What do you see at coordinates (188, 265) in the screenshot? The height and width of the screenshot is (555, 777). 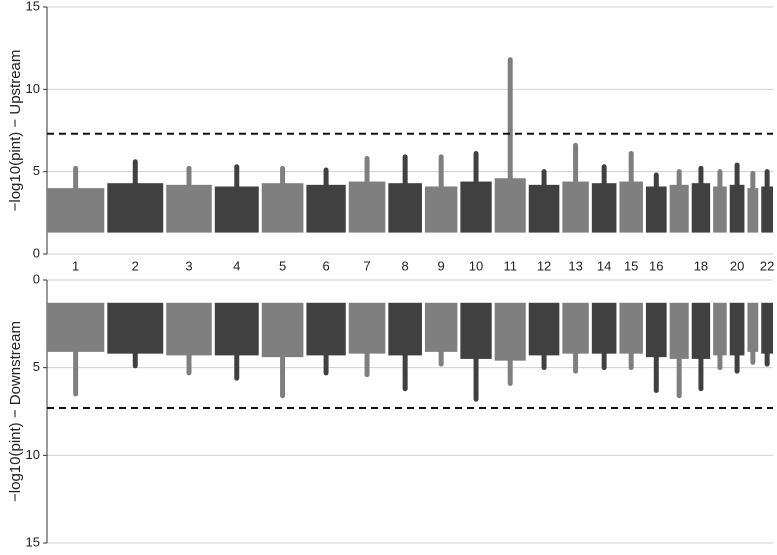 I see `x-tick-label: 3` at bounding box center [188, 265].